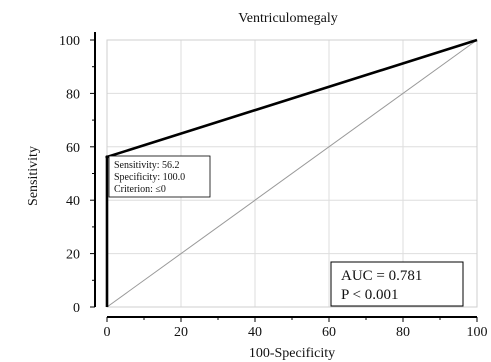 The width and height of the screenshot is (491, 362). Describe the element at coordinates (381, 276) in the screenshot. I see `auc-label: AUC = 0.781` at that location.